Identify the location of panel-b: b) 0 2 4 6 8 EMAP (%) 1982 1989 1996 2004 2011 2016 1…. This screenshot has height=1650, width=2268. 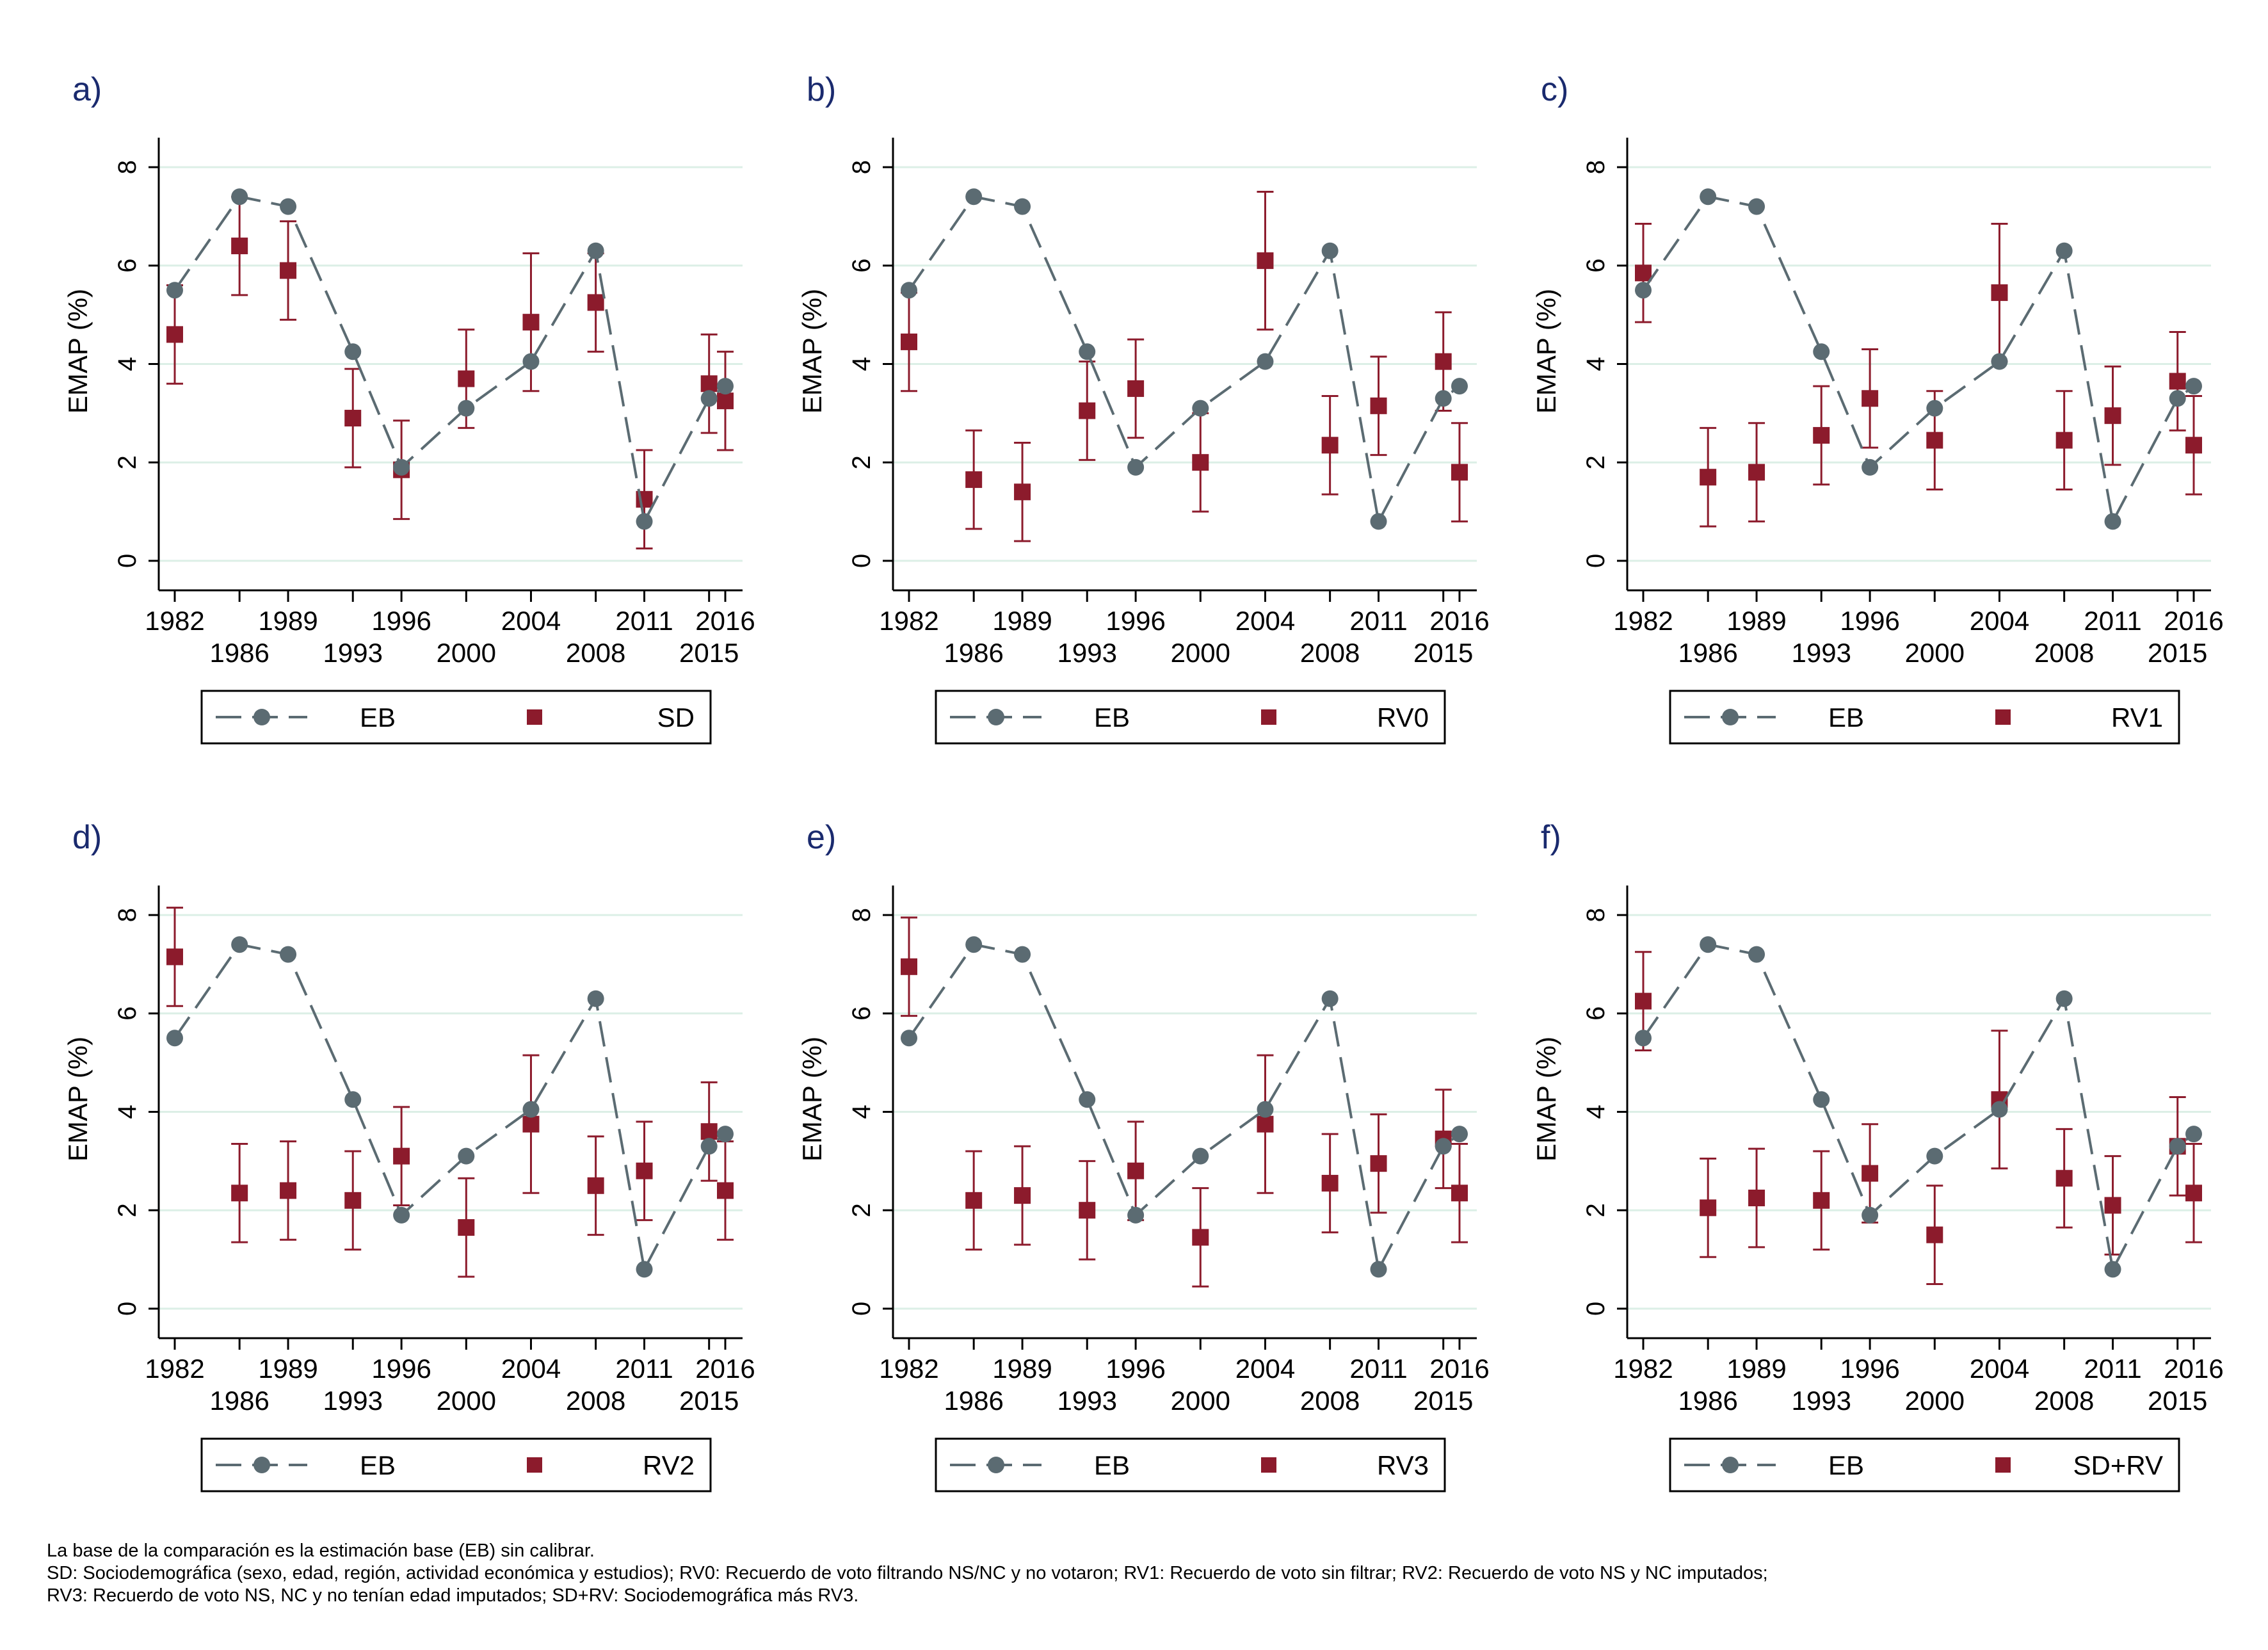
(1143, 408).